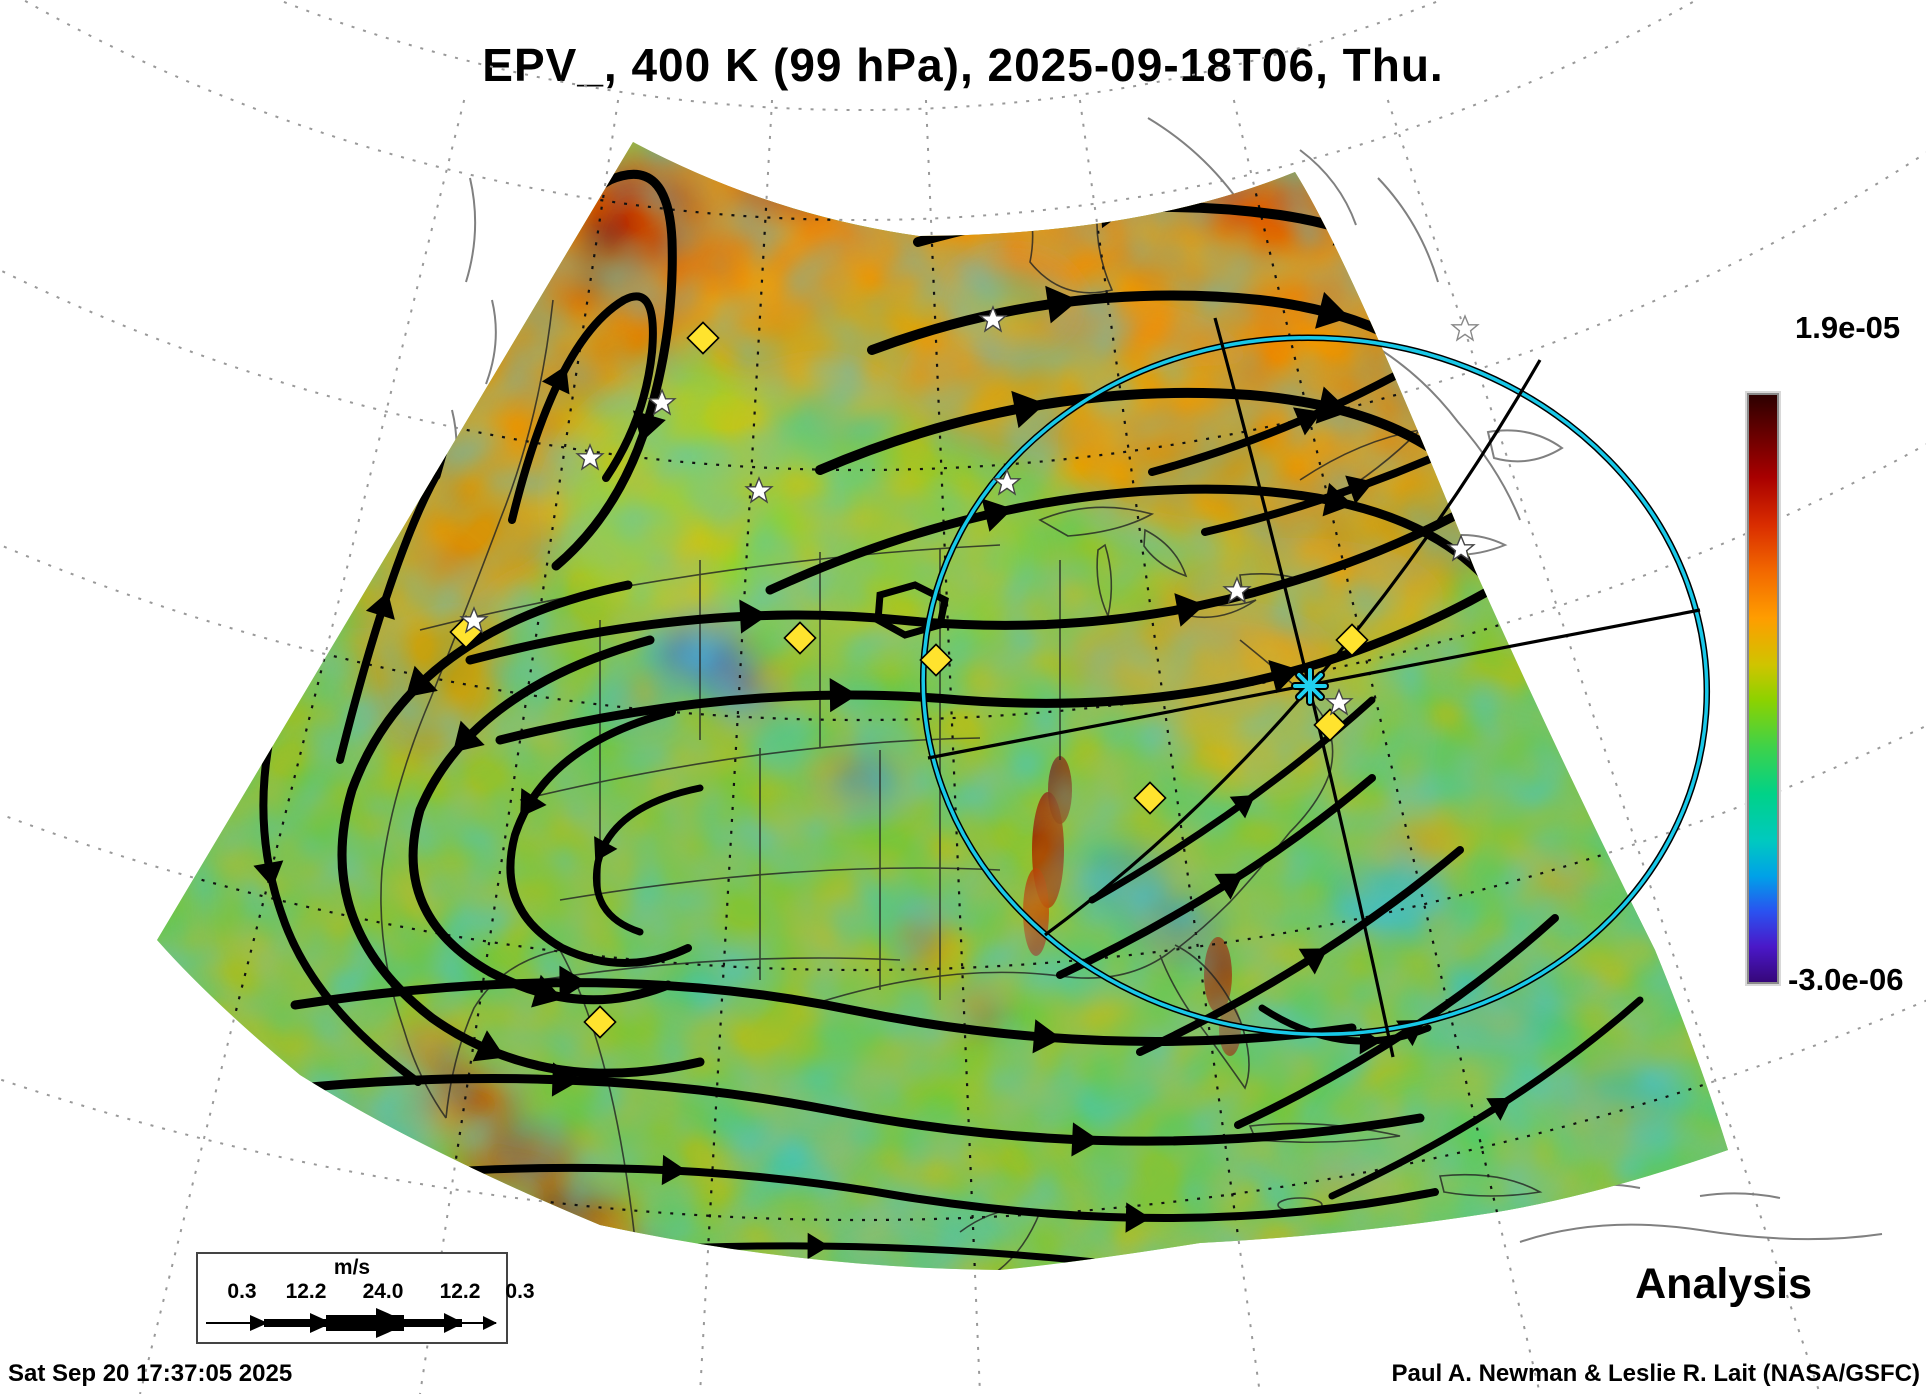 The image size is (1926, 1394). Describe the element at coordinates (1723, 1284) in the screenshot. I see `status-label: Analysis` at that location.